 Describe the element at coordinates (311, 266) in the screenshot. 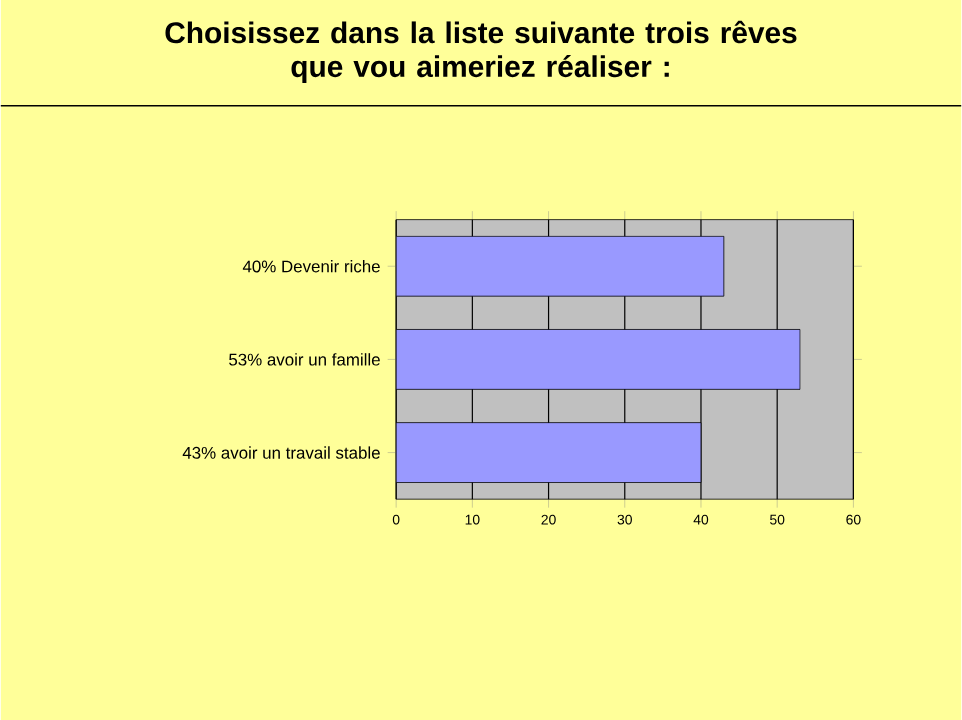

I see `y-tick-label: 40% Devenir riche` at that location.